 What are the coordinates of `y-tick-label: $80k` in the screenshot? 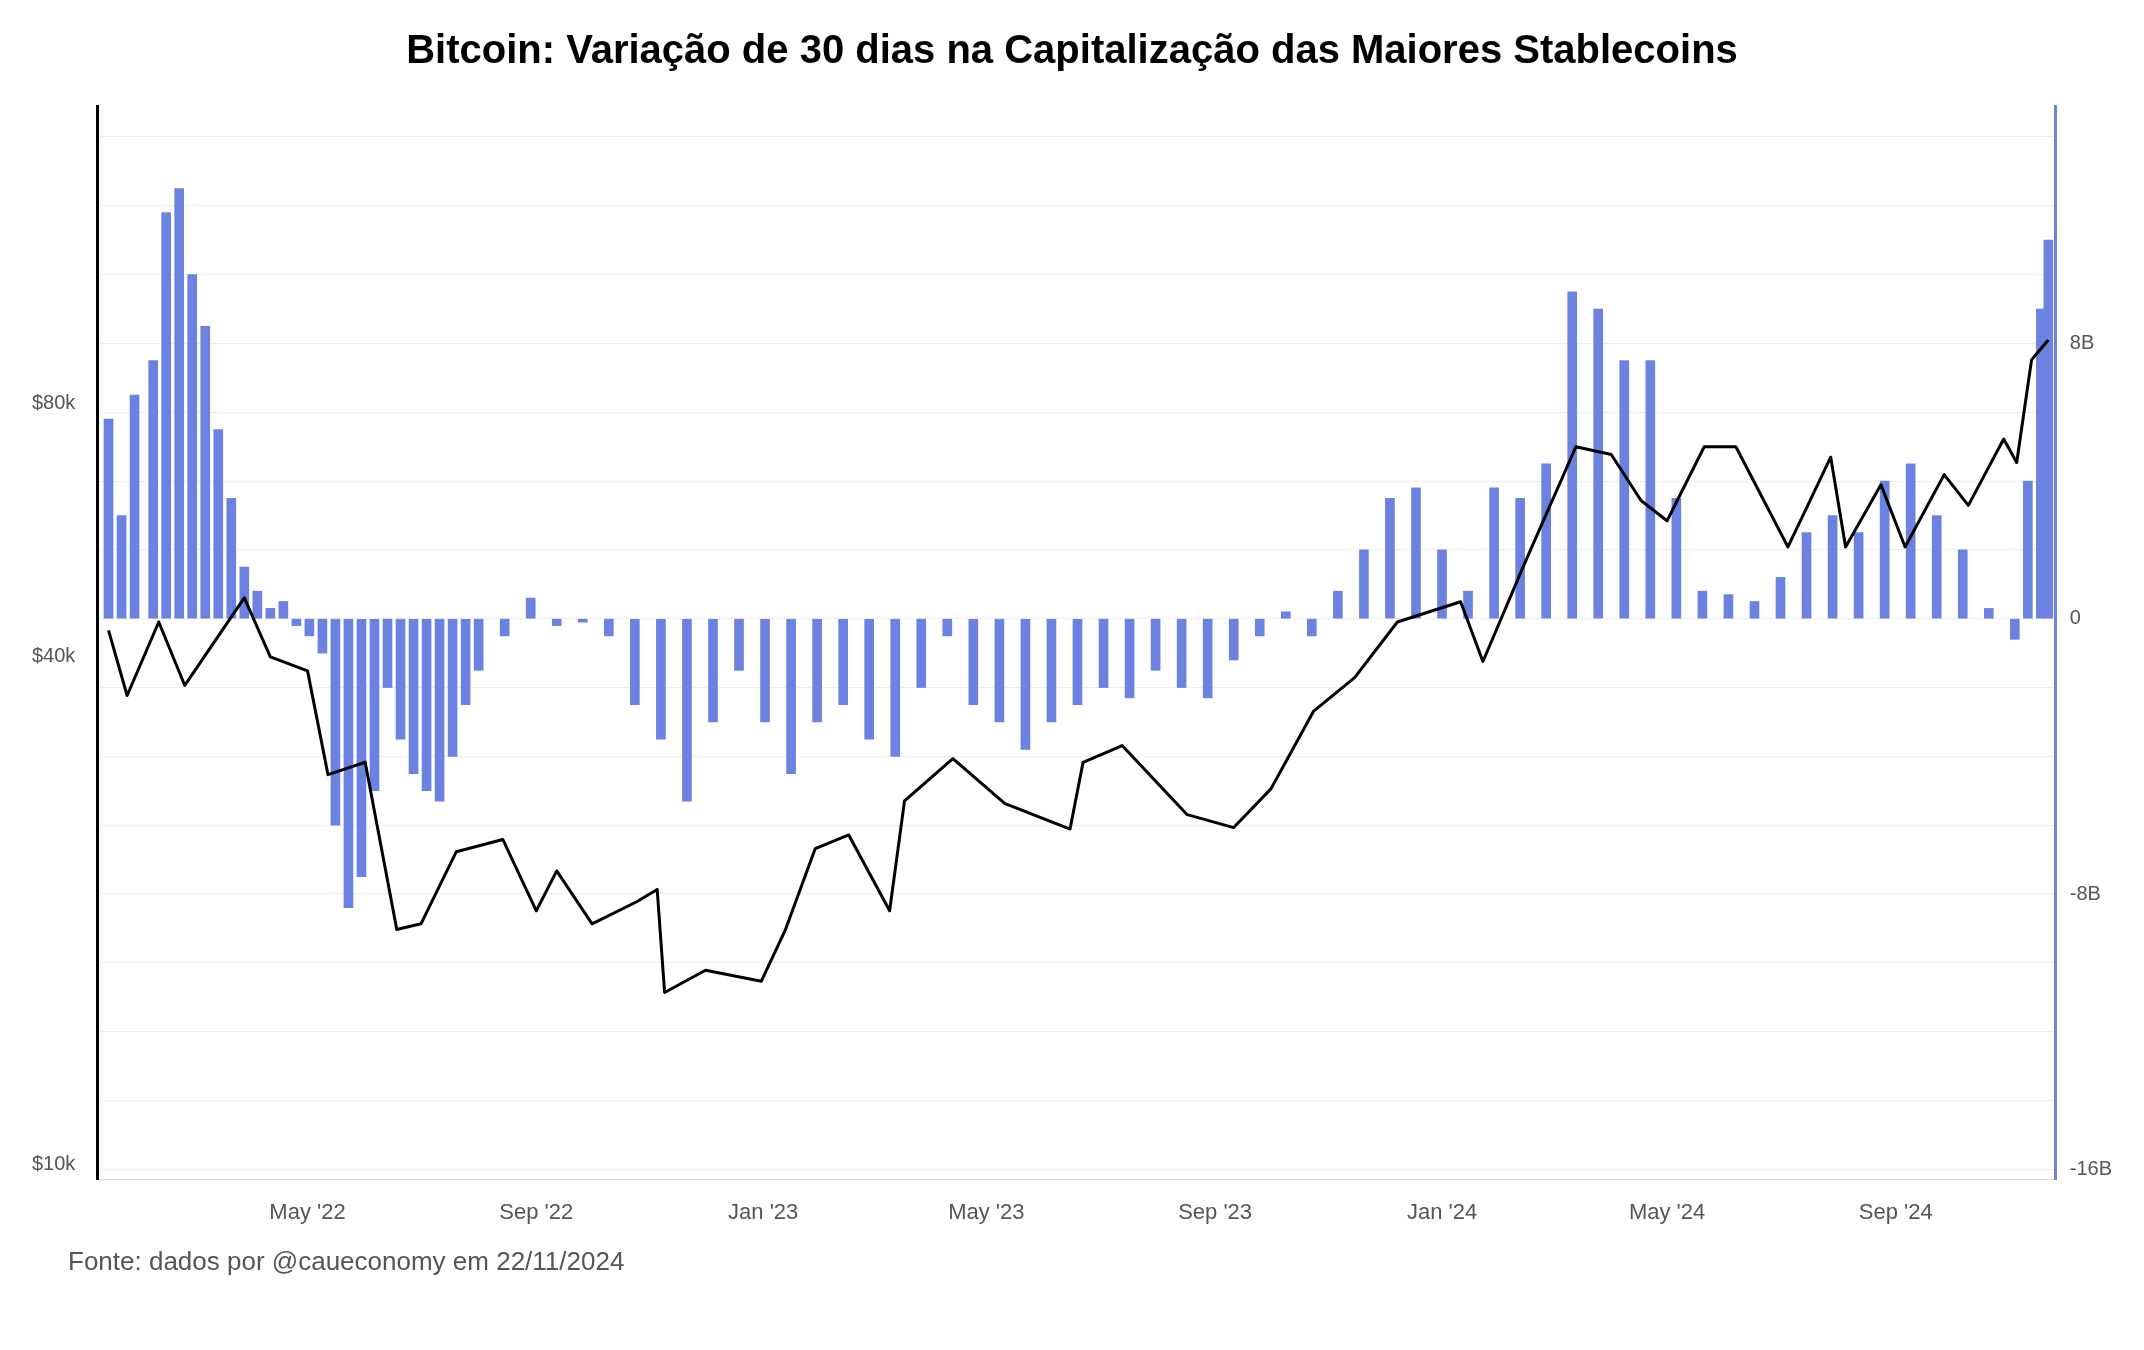 It's located at (54, 401).